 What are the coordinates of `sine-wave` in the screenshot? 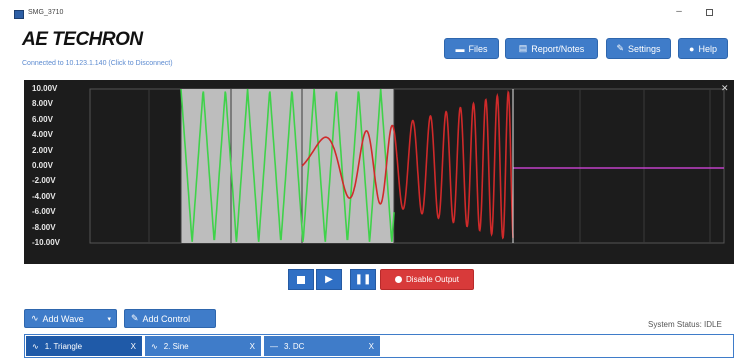 It's located at (407, 165).